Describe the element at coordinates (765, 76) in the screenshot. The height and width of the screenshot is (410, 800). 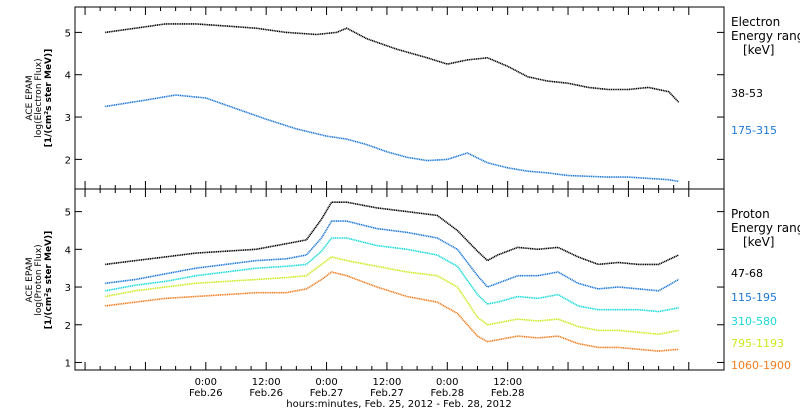
I see `electron-legend: Electron Energy range [keV] 38-53 175-315` at that location.